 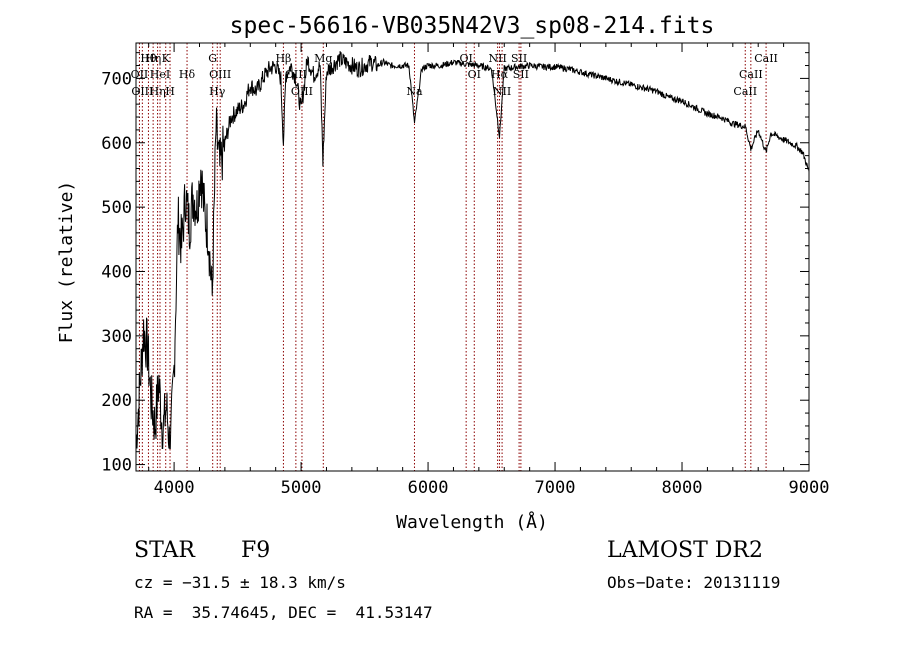 I want to click on y-tick-label: 100, so click(x=116, y=466).